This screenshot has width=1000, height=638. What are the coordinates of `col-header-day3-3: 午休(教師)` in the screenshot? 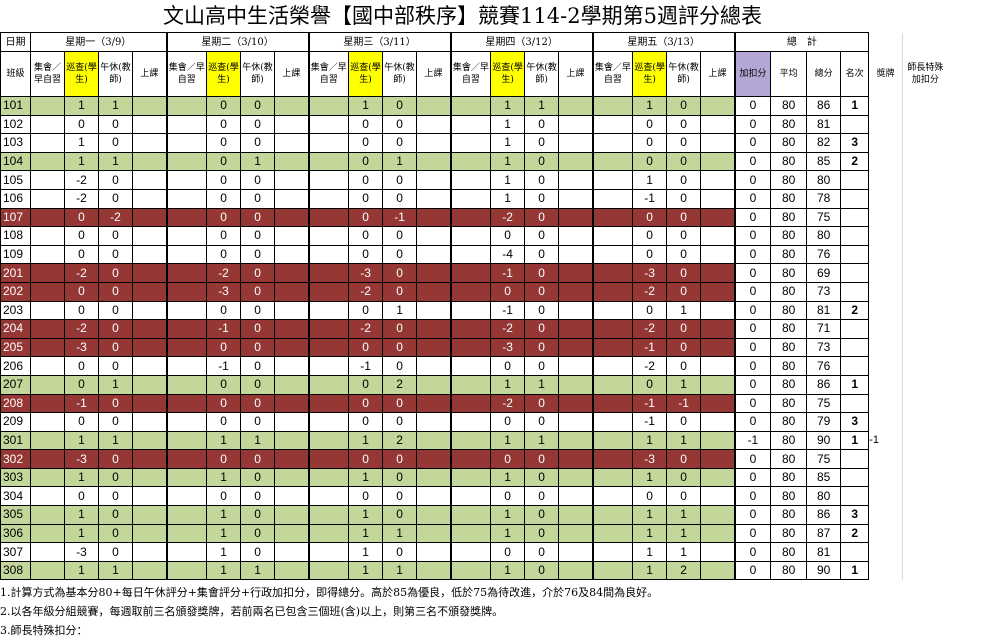 It's located at (400, 74).